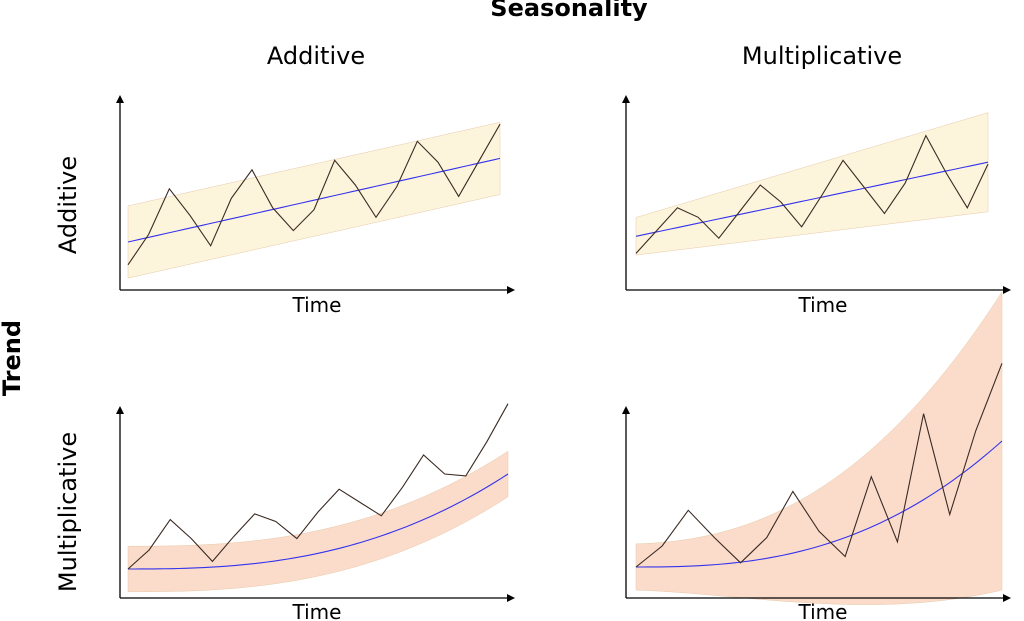  What do you see at coordinates (316, 56) in the screenshot?
I see `column-title-additive: Additive` at bounding box center [316, 56].